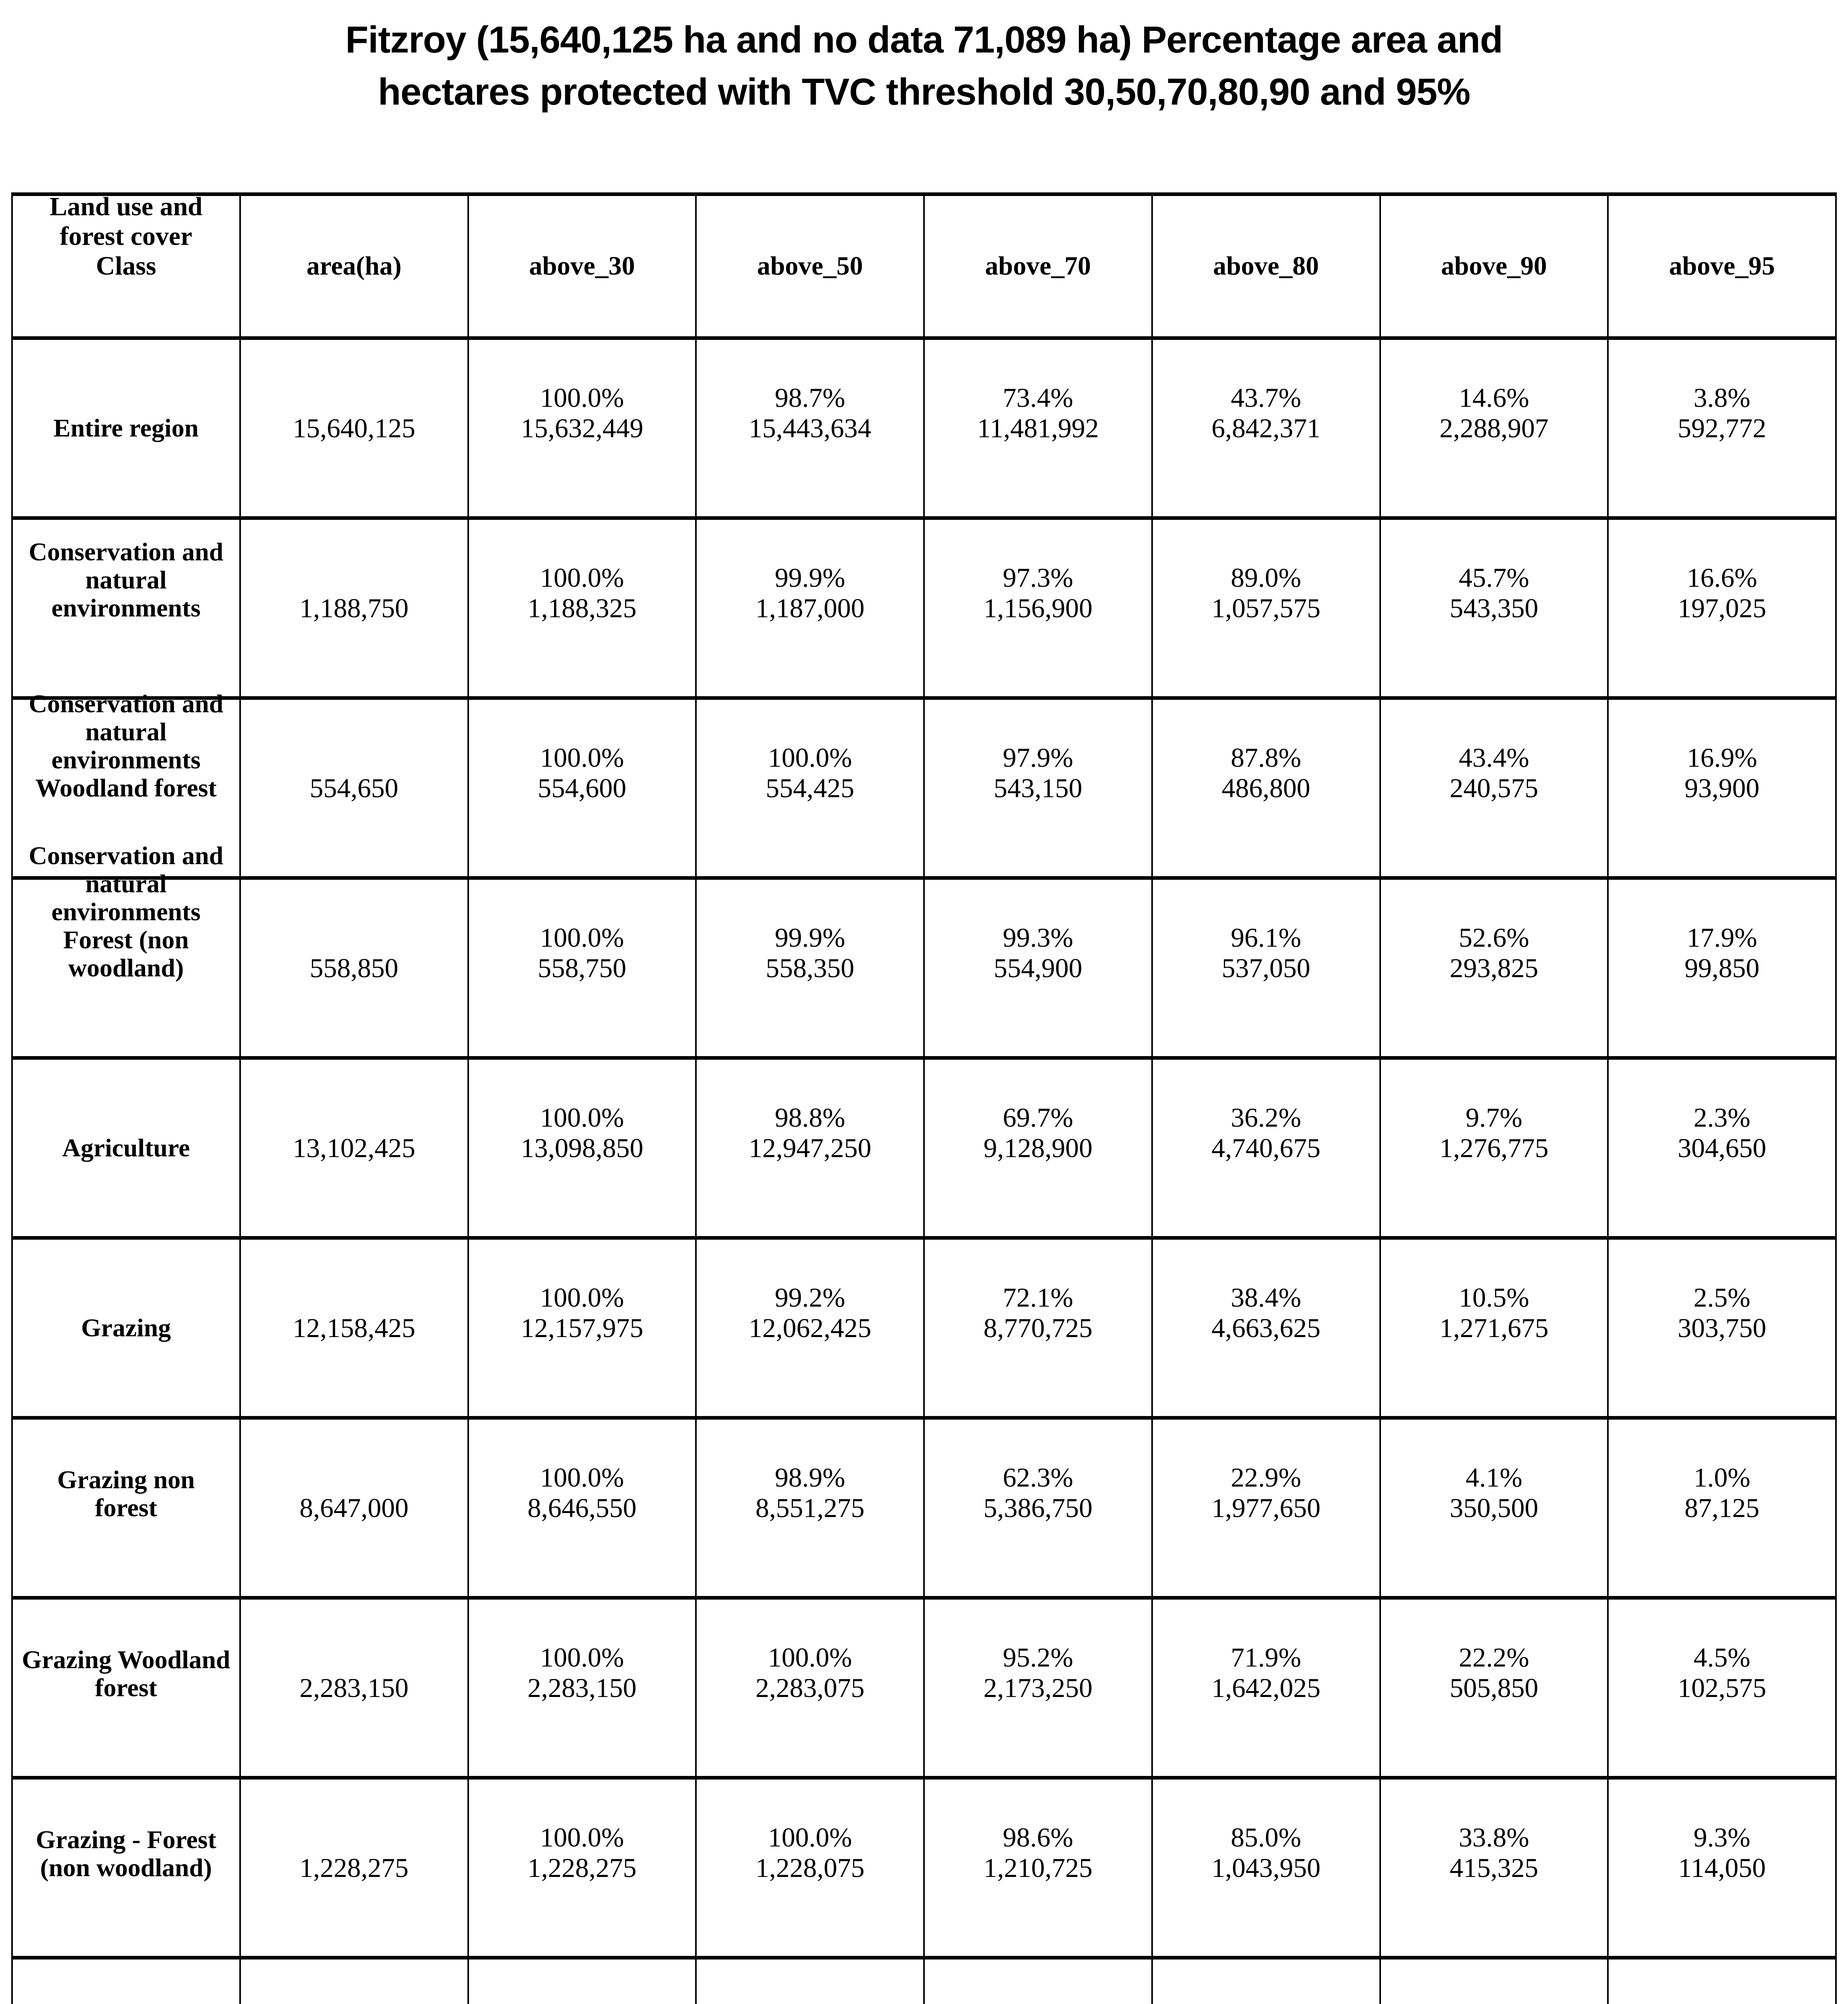 The height and width of the screenshot is (2004, 1848). I want to click on percent-value: 99.9%, so click(809, 577).